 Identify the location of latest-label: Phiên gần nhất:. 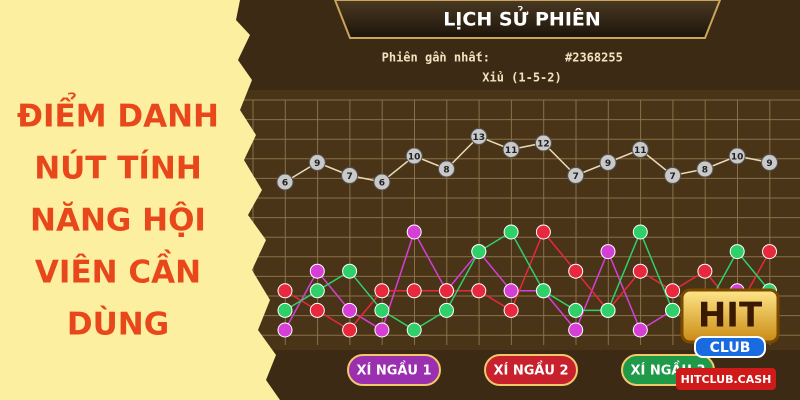
(436, 58).